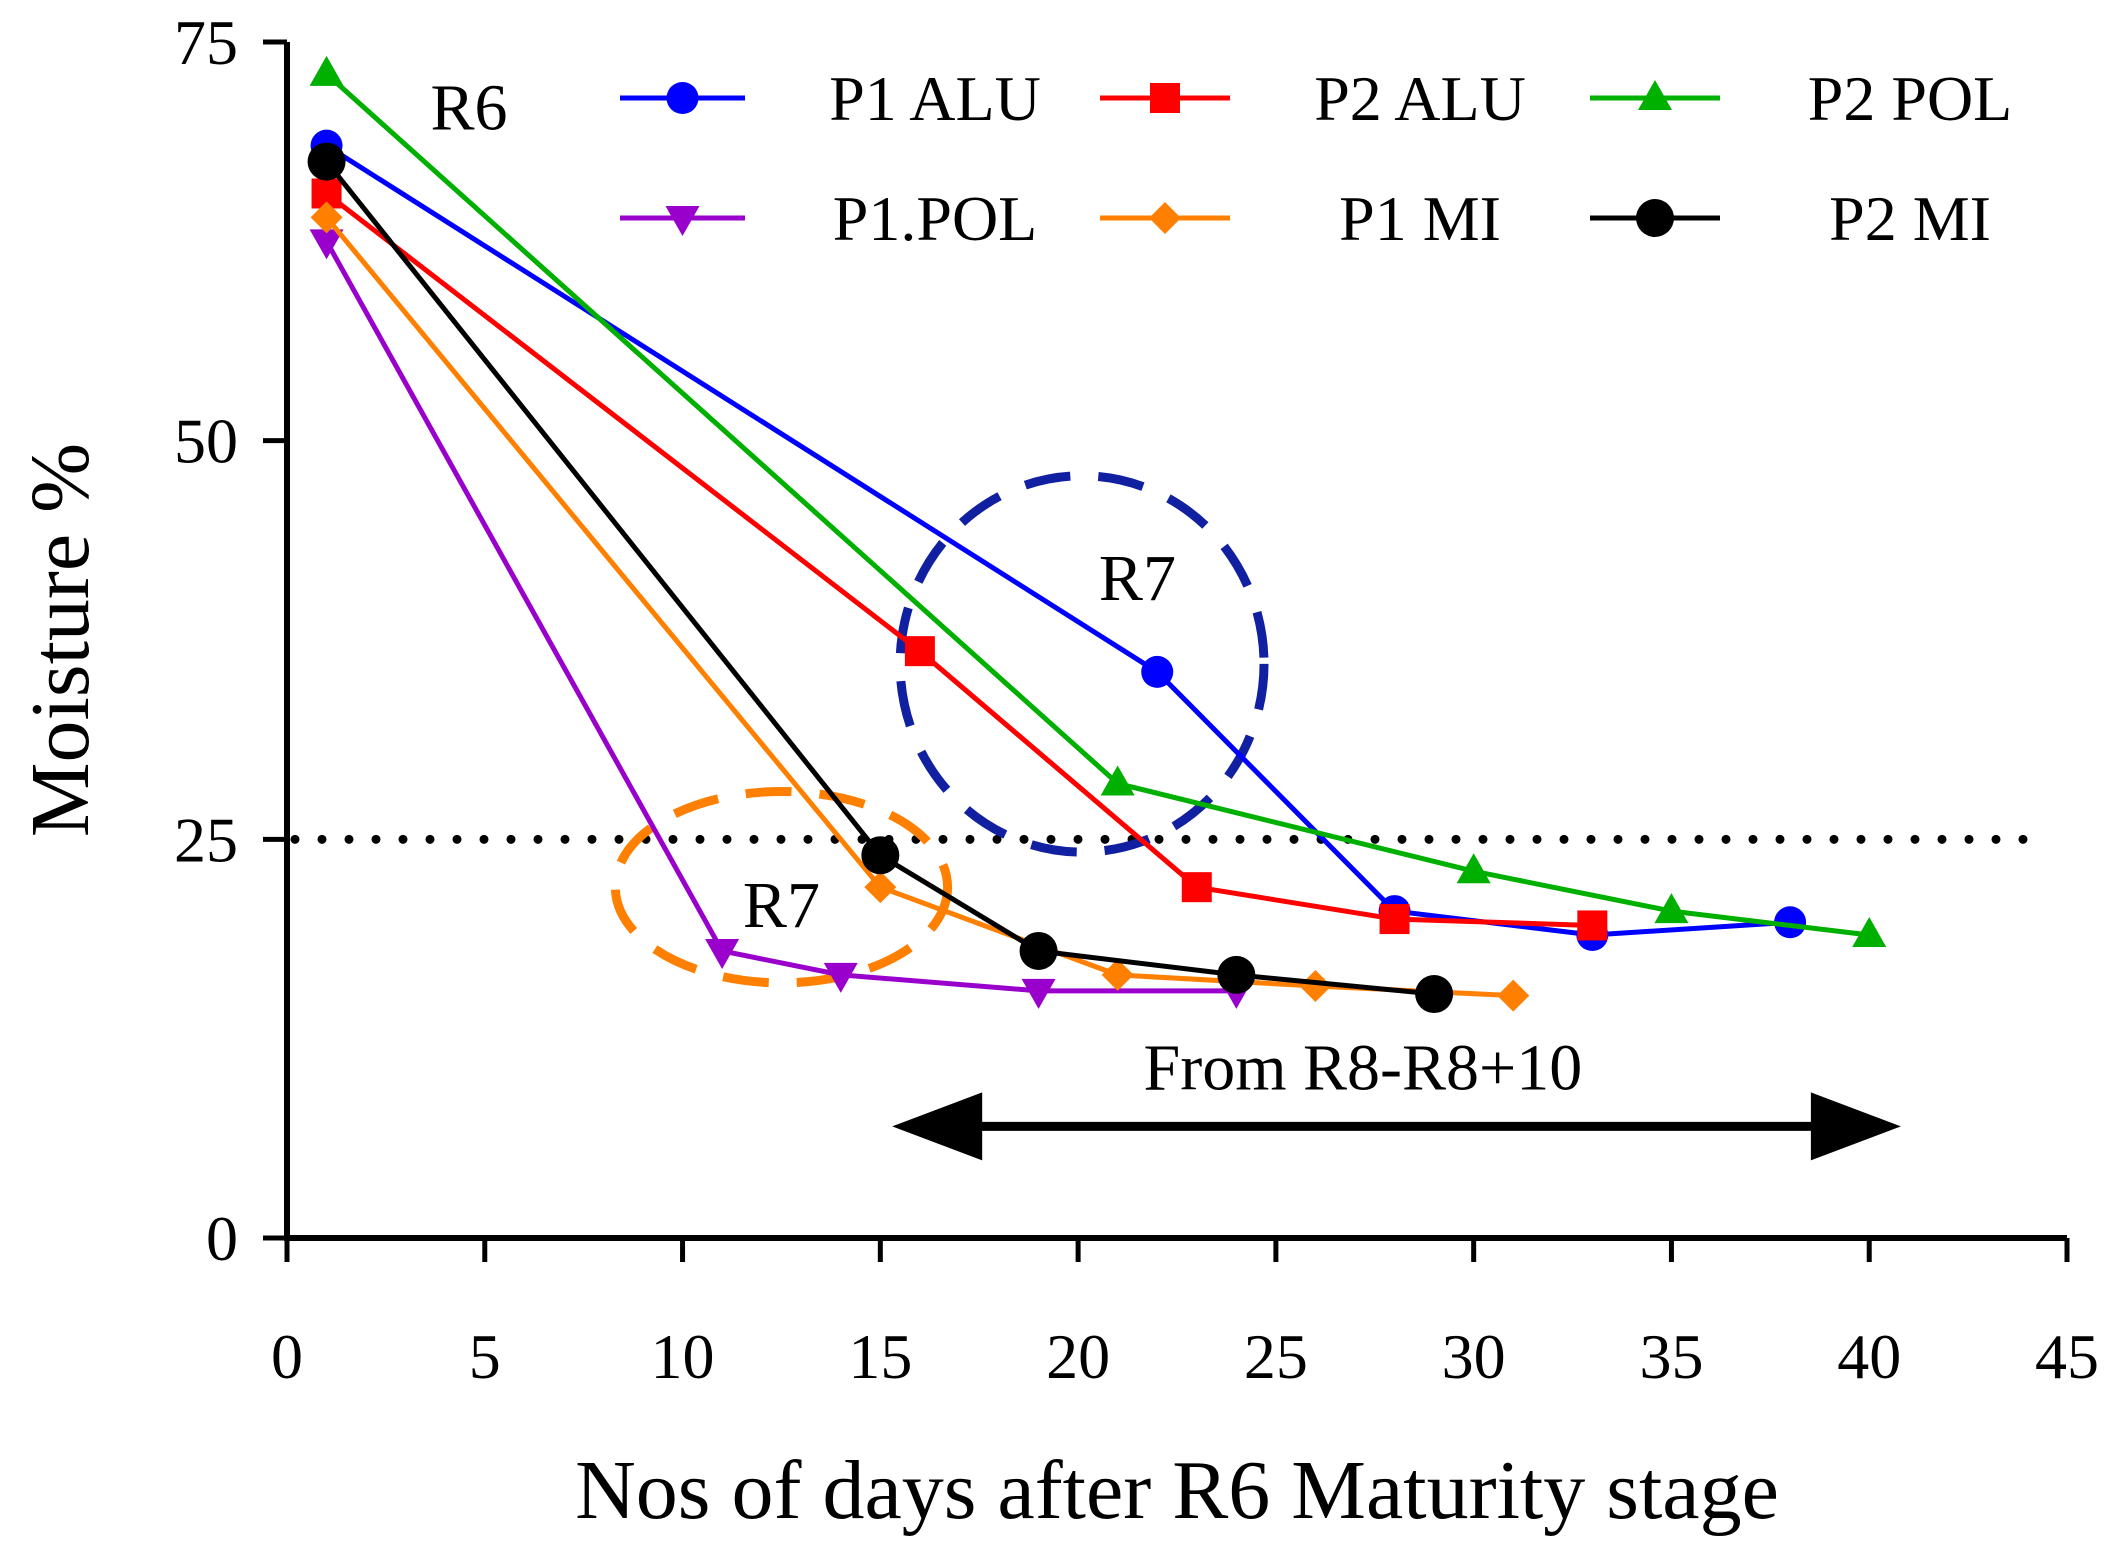 Image resolution: width=2116 pixels, height=1560 pixels. Describe the element at coordinates (485, 1356) in the screenshot. I see `x-tick-label: 5` at that location.